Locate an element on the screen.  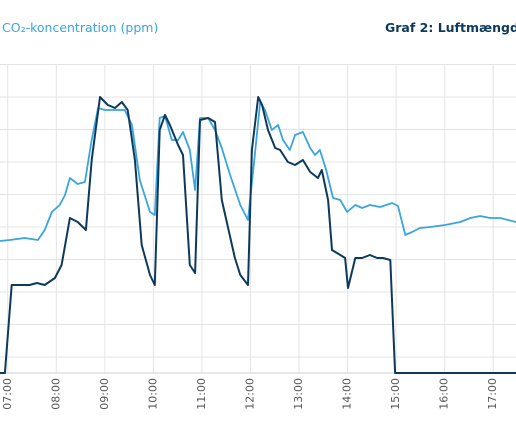
x-tick-label: 07:00 is located at coordinates (7, 394).